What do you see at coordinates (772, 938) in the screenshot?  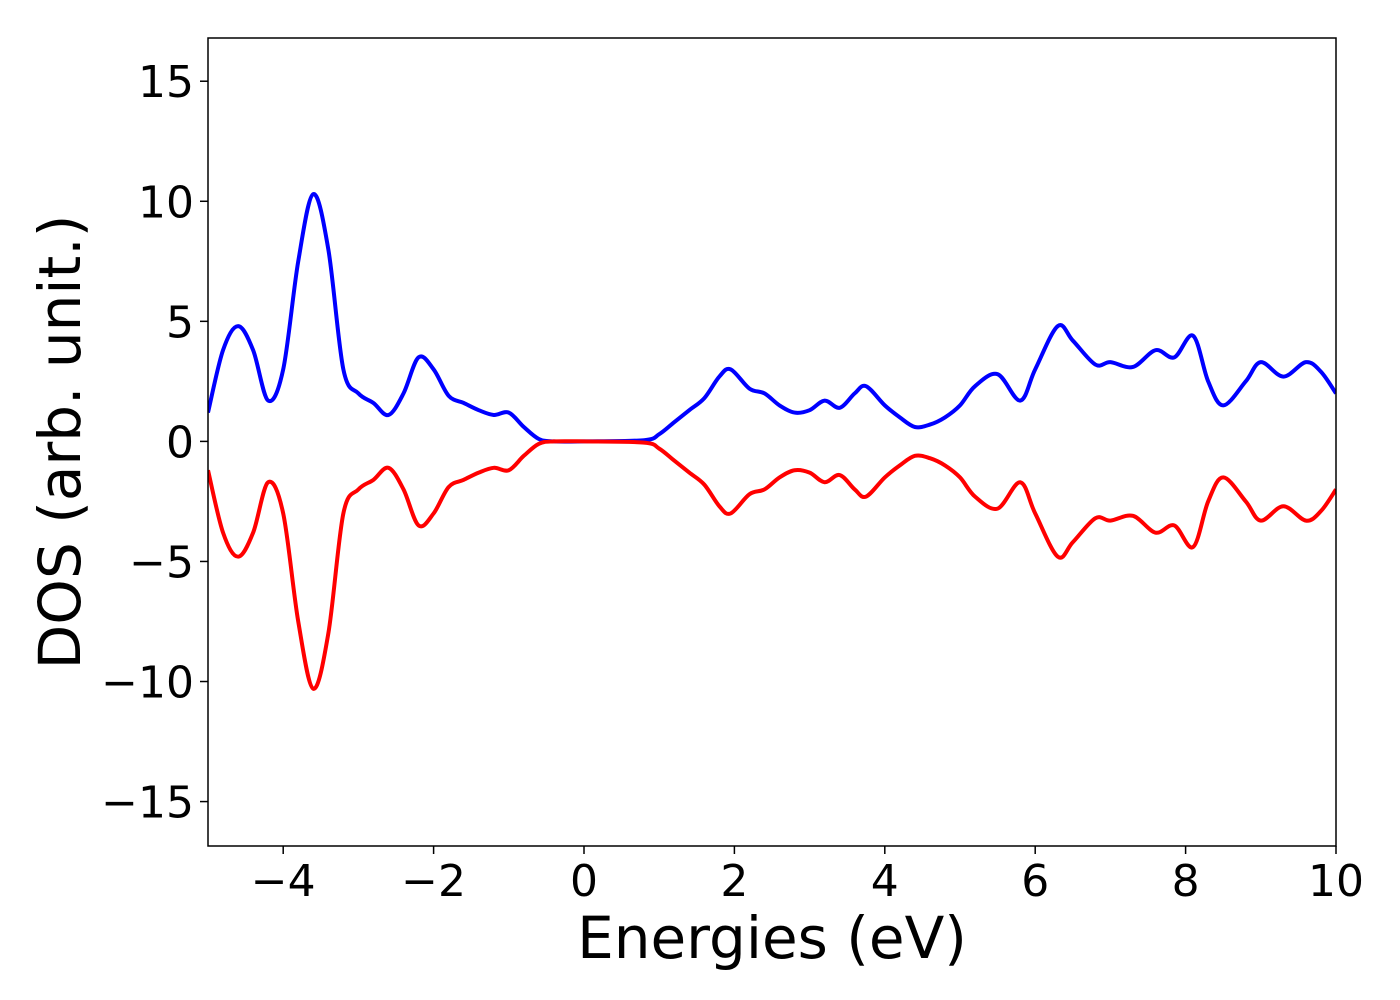 I see `x-axis-label: Energies (eV)` at bounding box center [772, 938].